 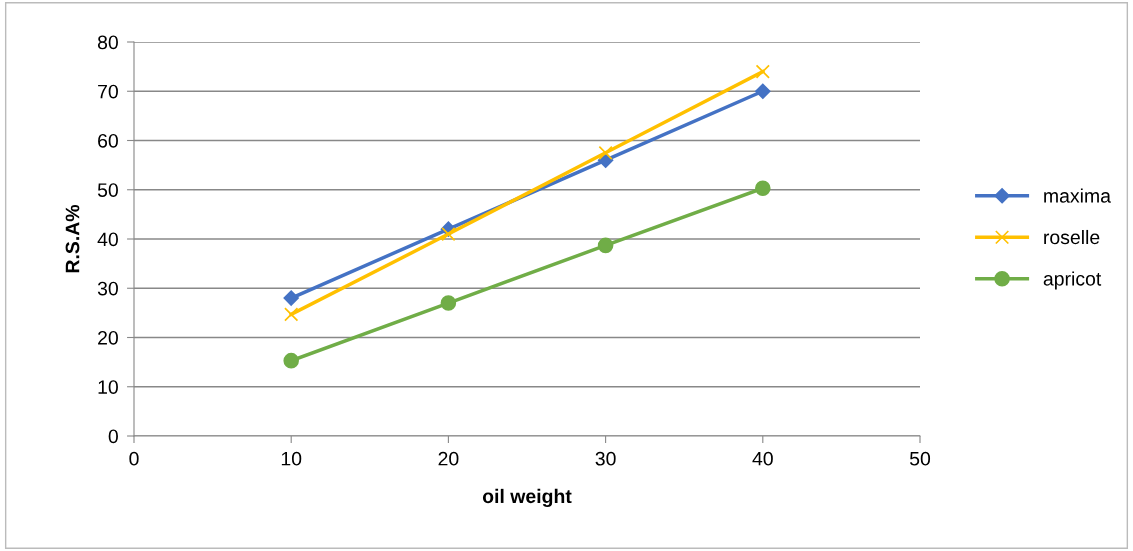 I want to click on y-tick-label: 20, so click(x=108, y=337).